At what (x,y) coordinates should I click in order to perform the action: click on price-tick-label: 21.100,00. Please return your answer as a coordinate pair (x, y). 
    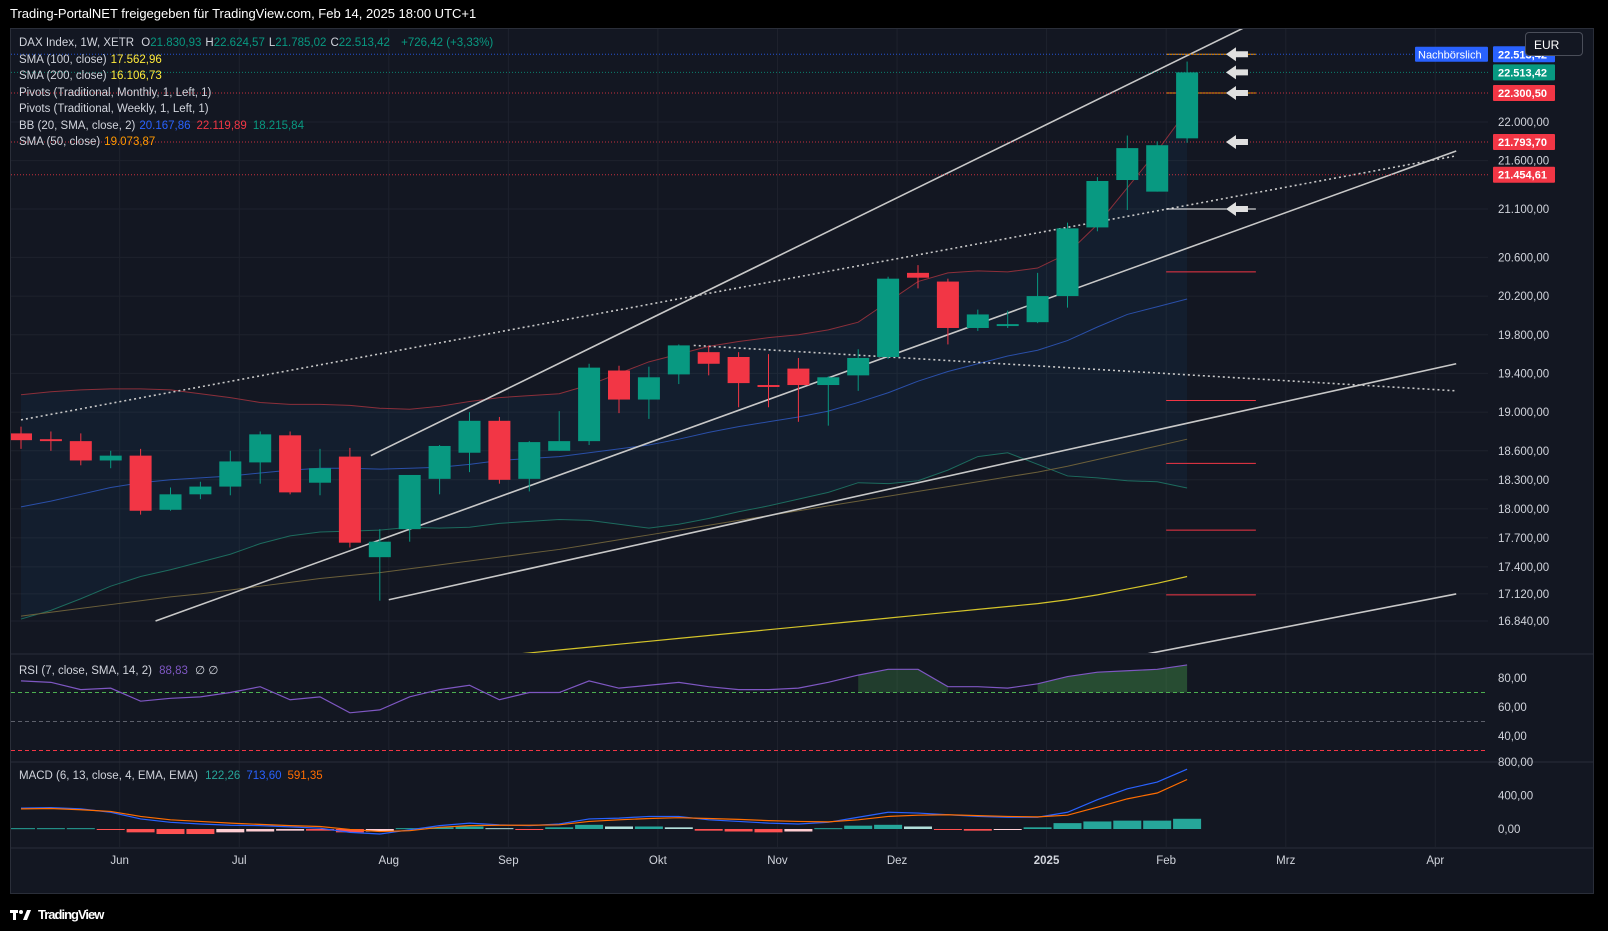
    Looking at the image, I should click on (1523, 210).